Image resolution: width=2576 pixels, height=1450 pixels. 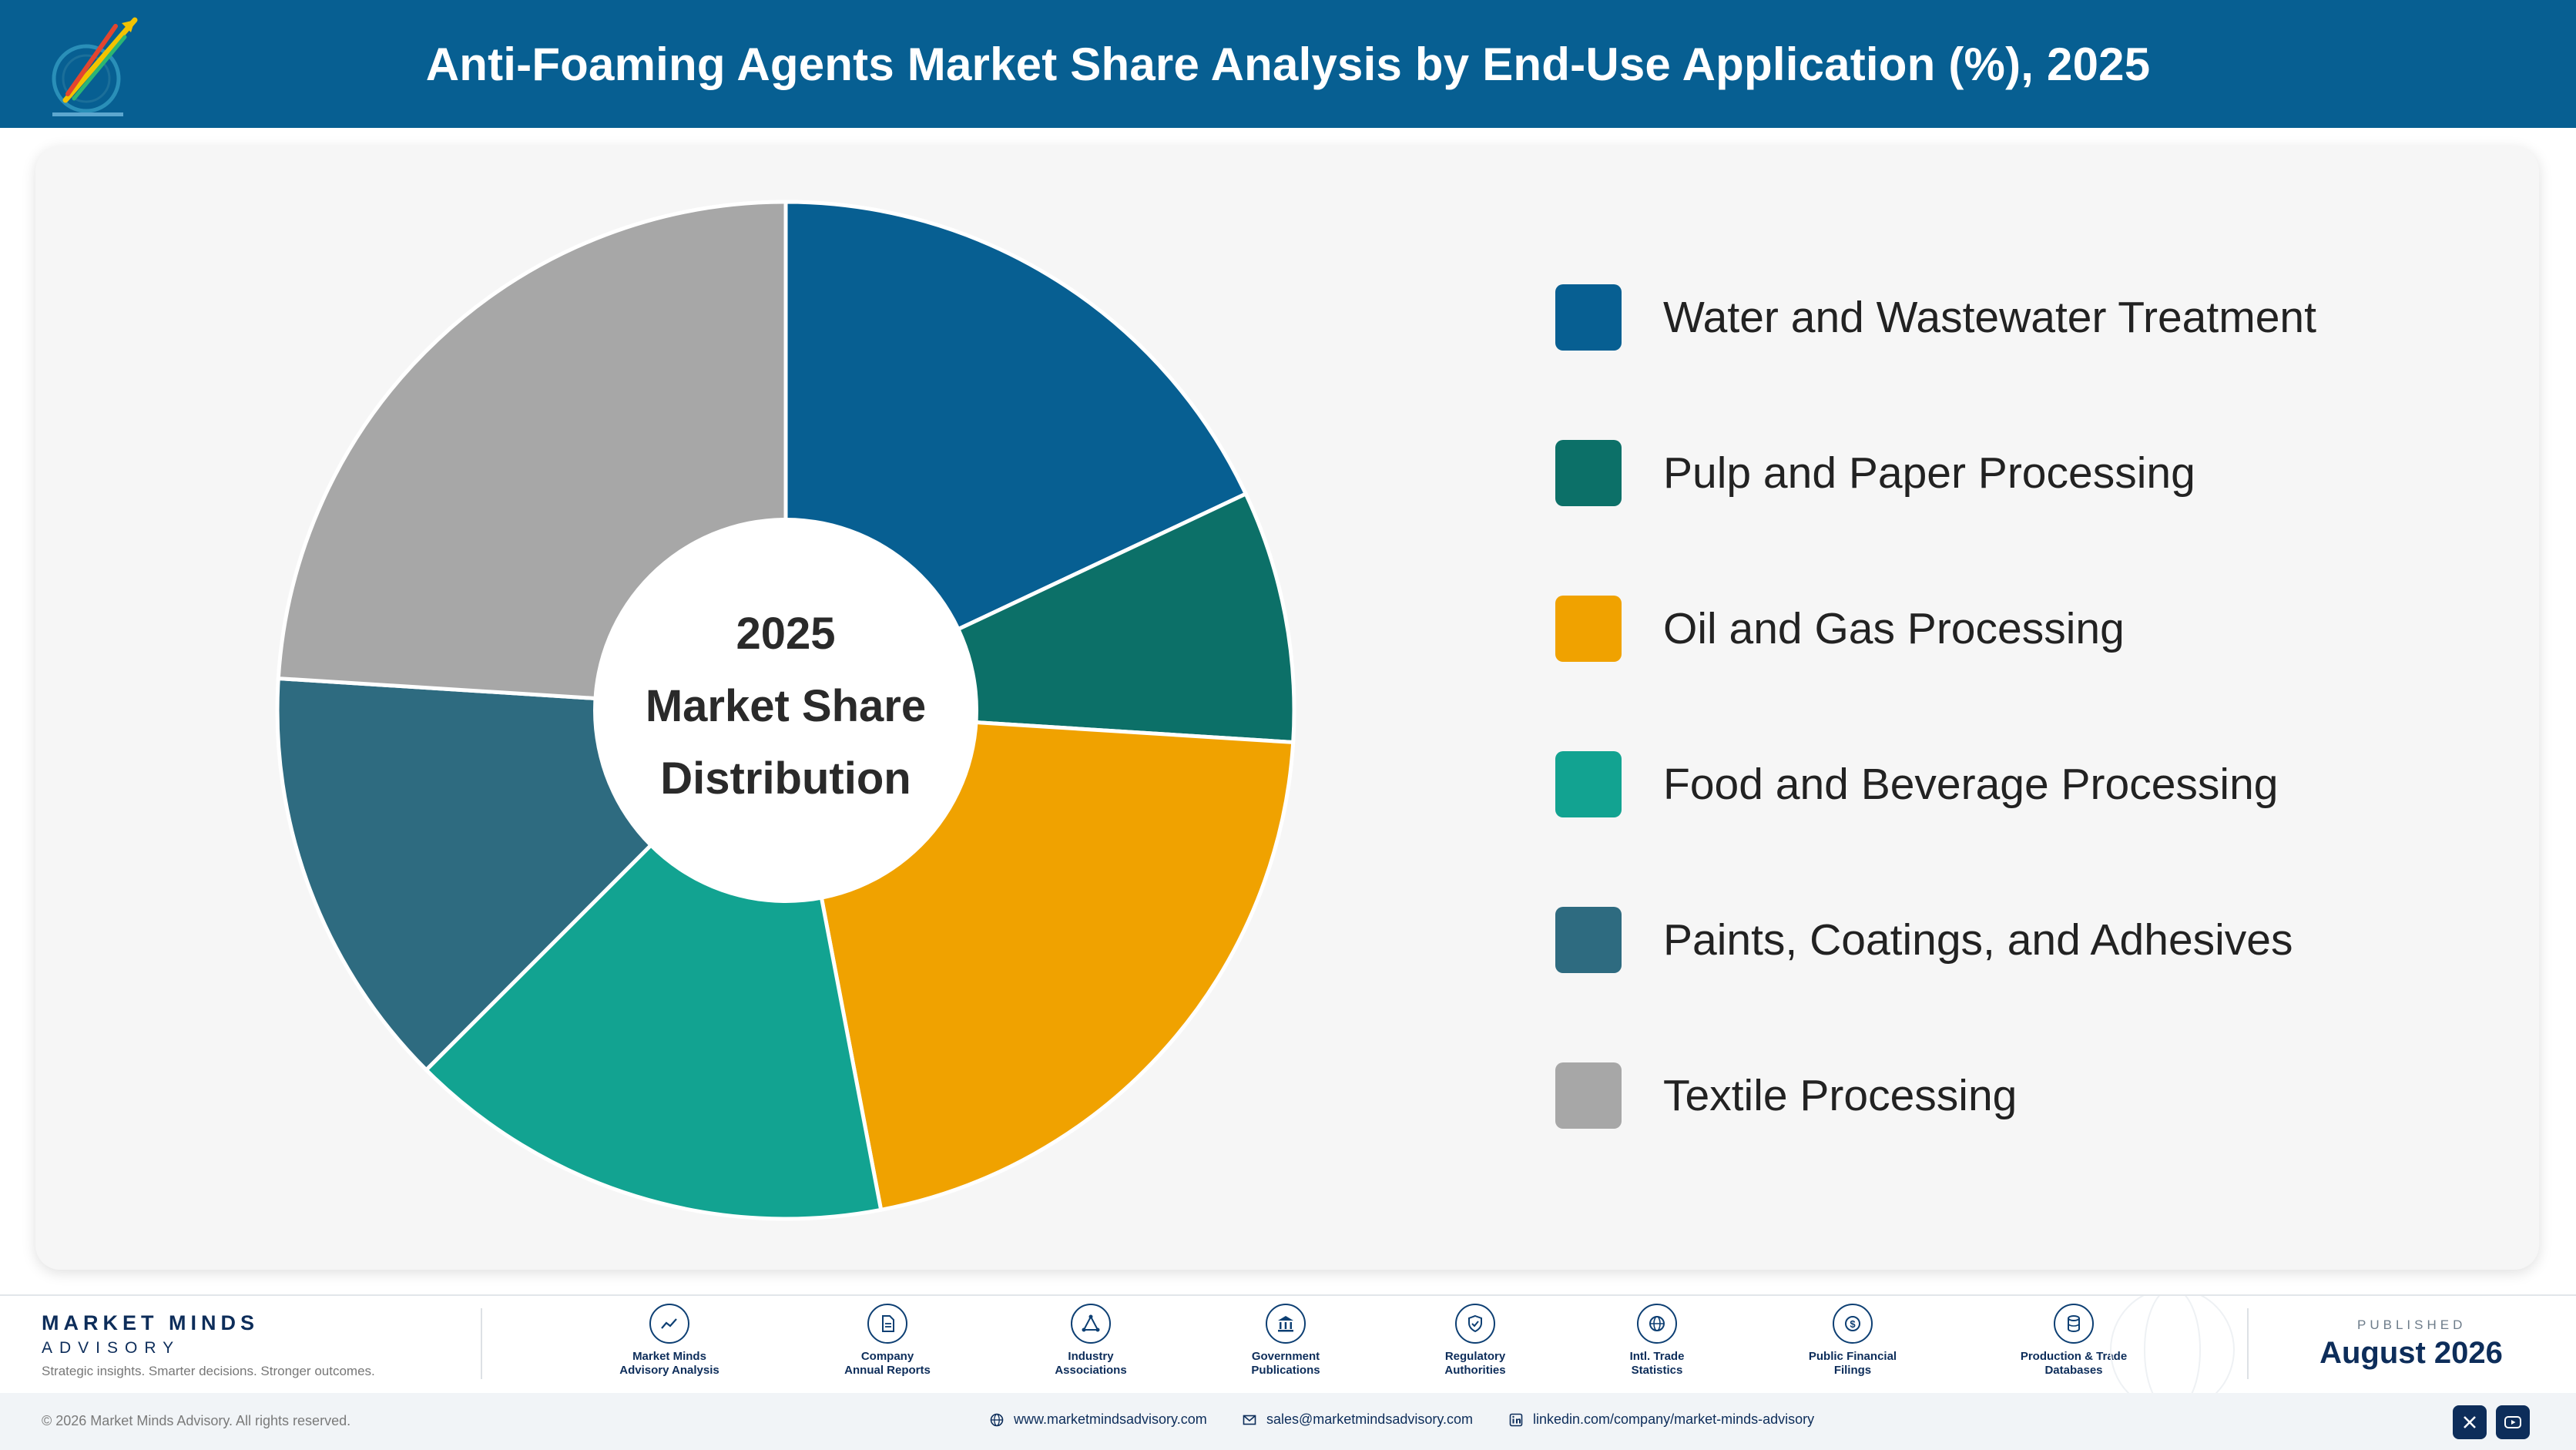 What do you see at coordinates (1091, 1363) in the screenshot?
I see `source-label: Industry Associations` at bounding box center [1091, 1363].